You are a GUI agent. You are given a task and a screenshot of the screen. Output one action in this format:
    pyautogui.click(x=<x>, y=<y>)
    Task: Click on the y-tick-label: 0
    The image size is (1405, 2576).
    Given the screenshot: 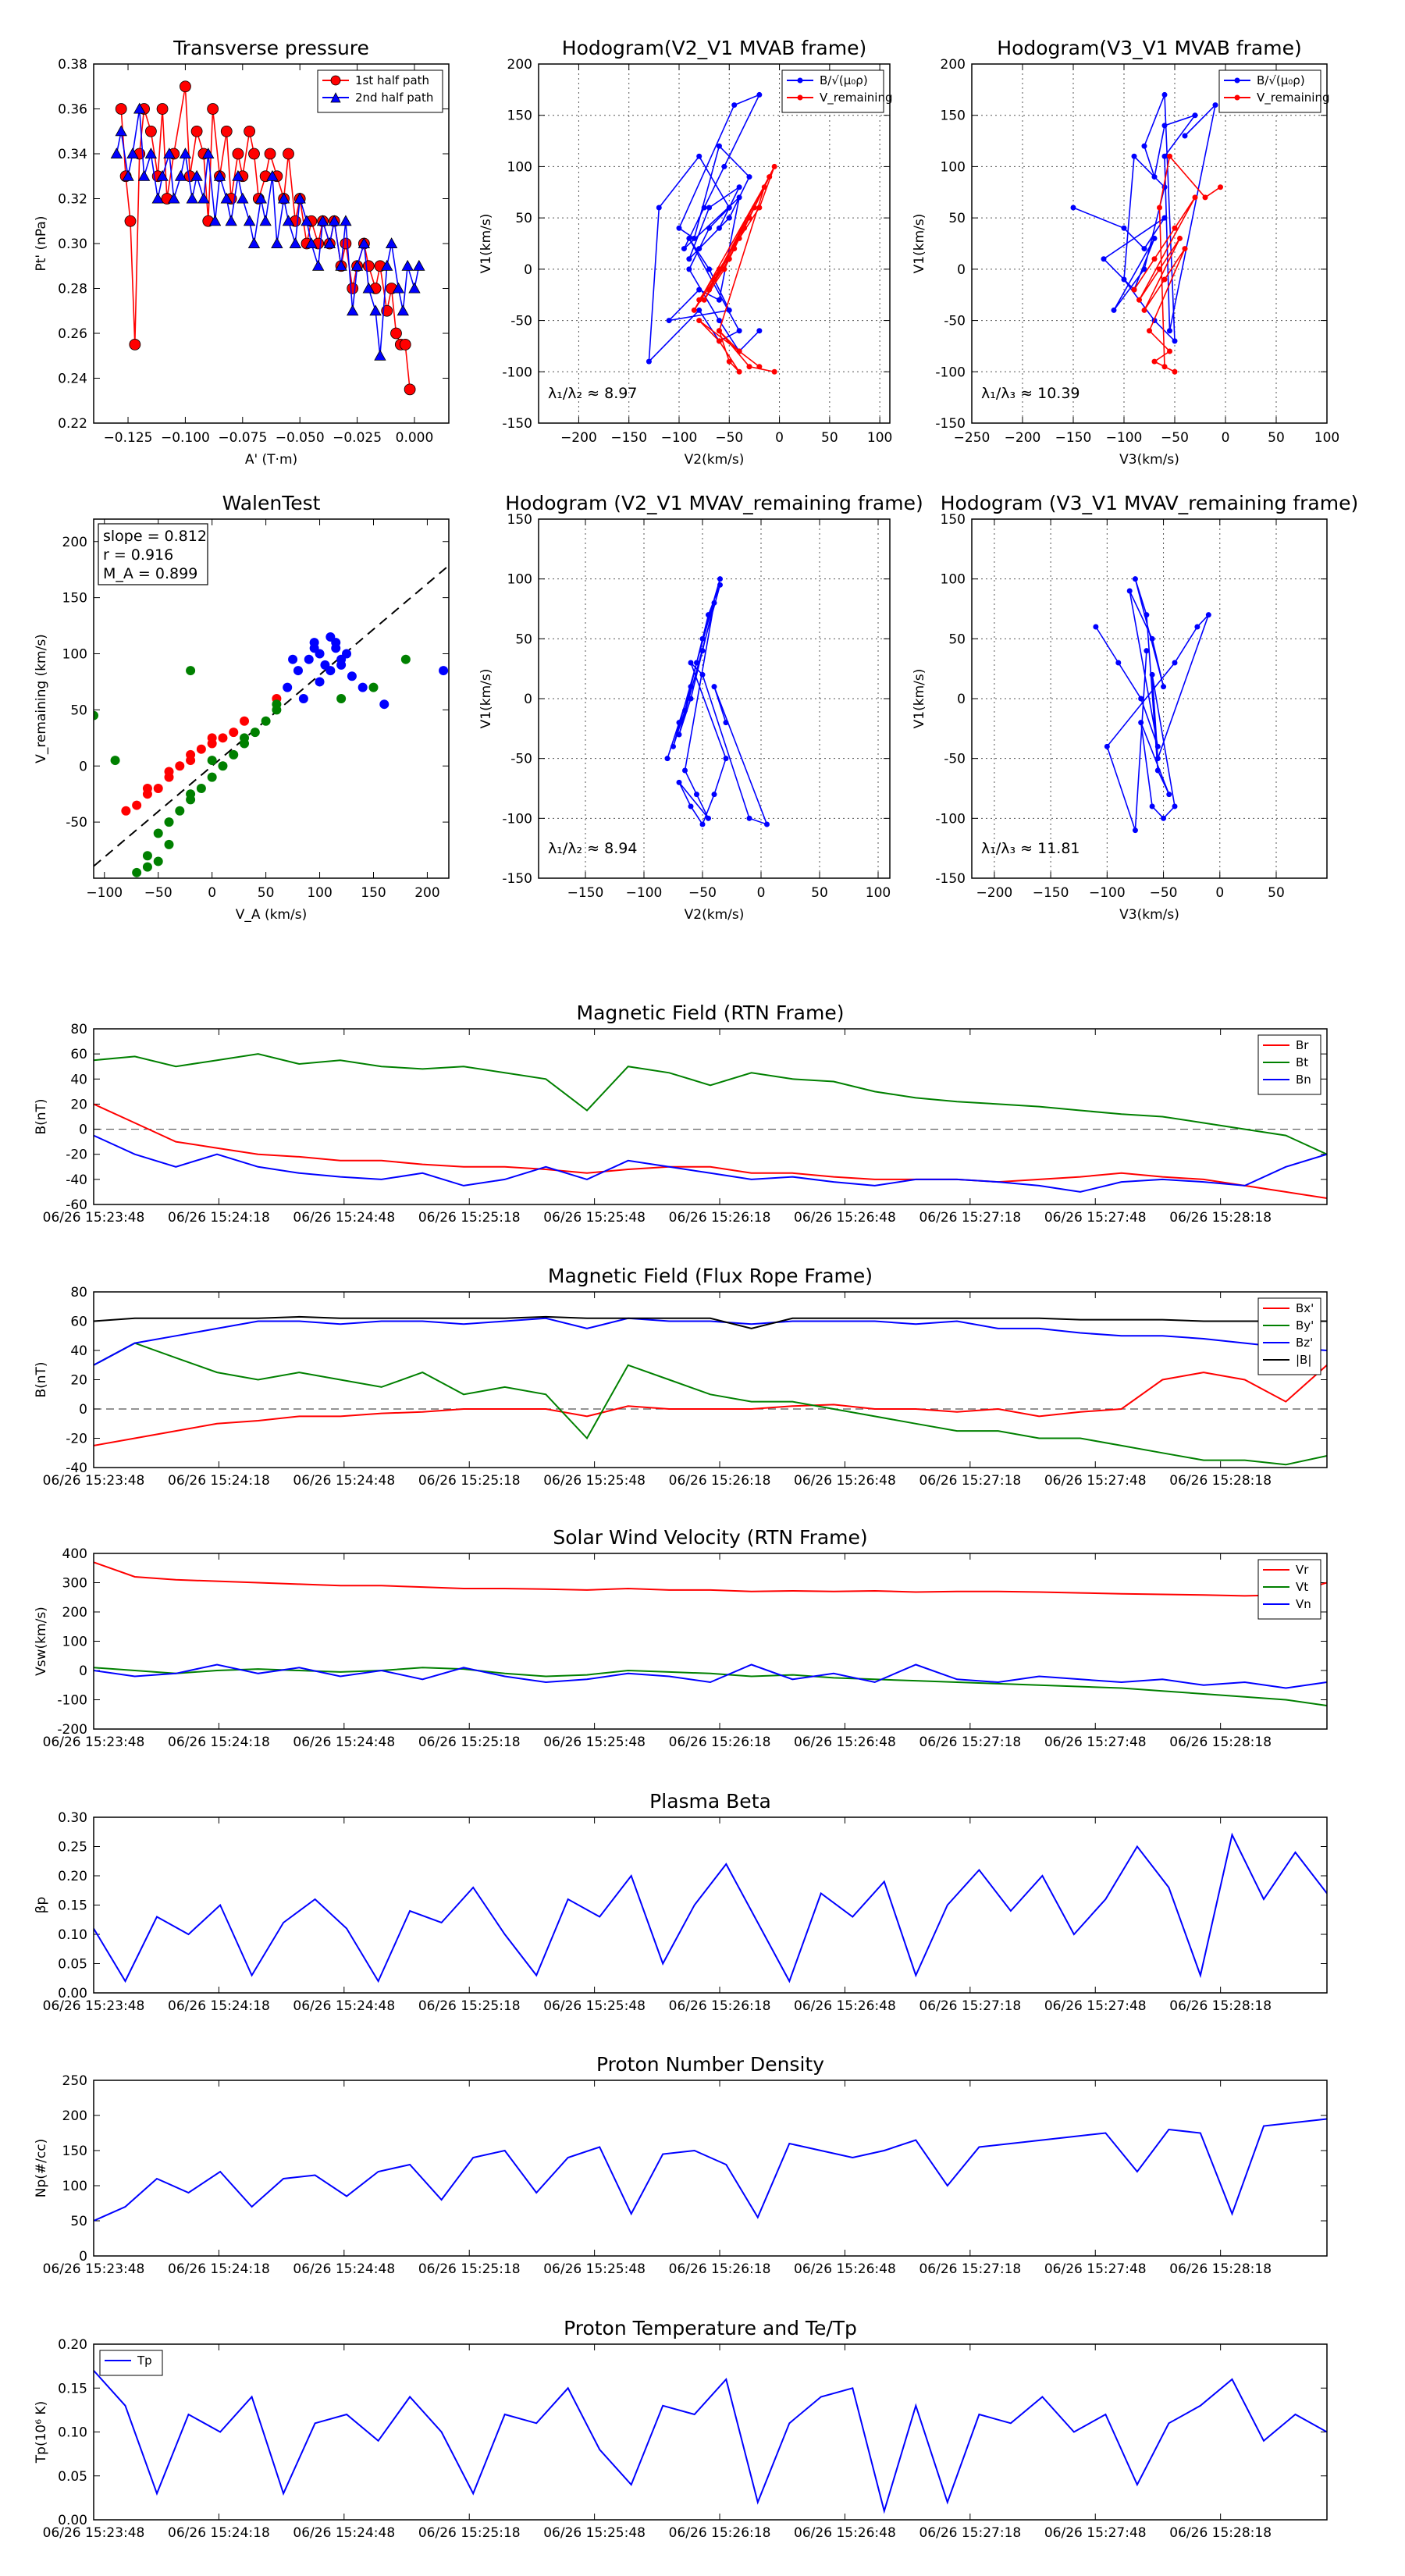 What is the action you would take?
    pyautogui.click(x=962, y=270)
    